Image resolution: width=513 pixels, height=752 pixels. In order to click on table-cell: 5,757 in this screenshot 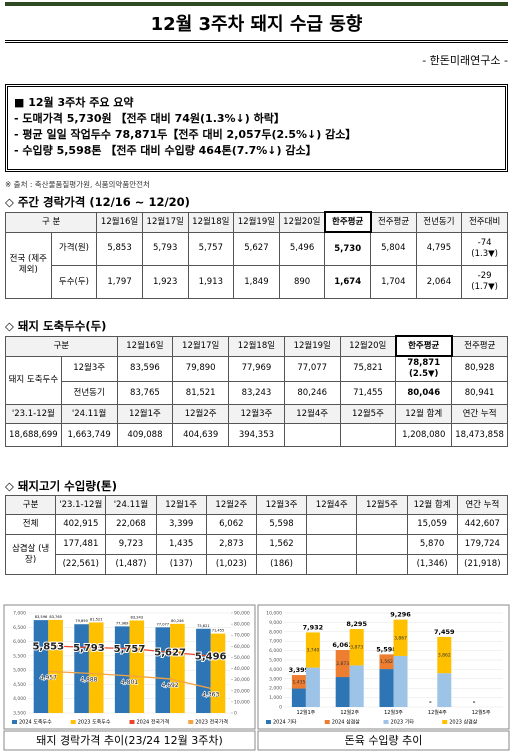, I will do `click(211, 248)`.